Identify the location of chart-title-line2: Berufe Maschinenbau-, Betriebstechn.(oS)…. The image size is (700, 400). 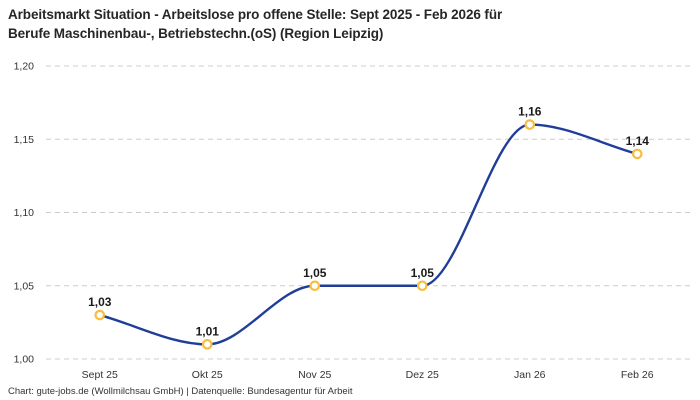
(196, 33).